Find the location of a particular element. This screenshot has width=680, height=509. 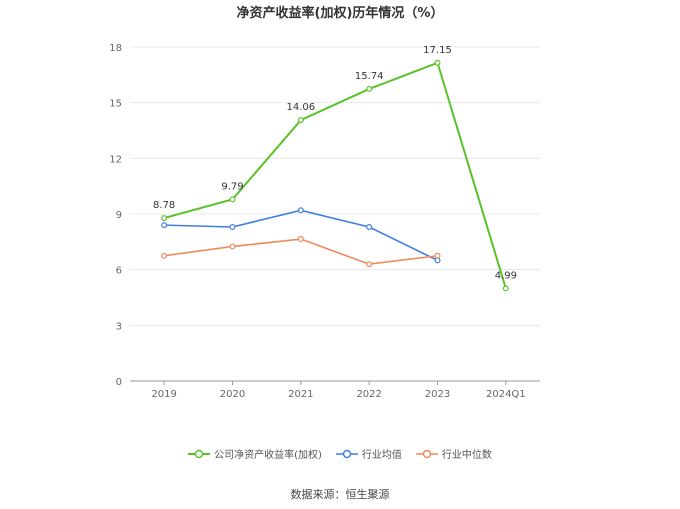

y-tick-label: 9 is located at coordinates (119, 215).